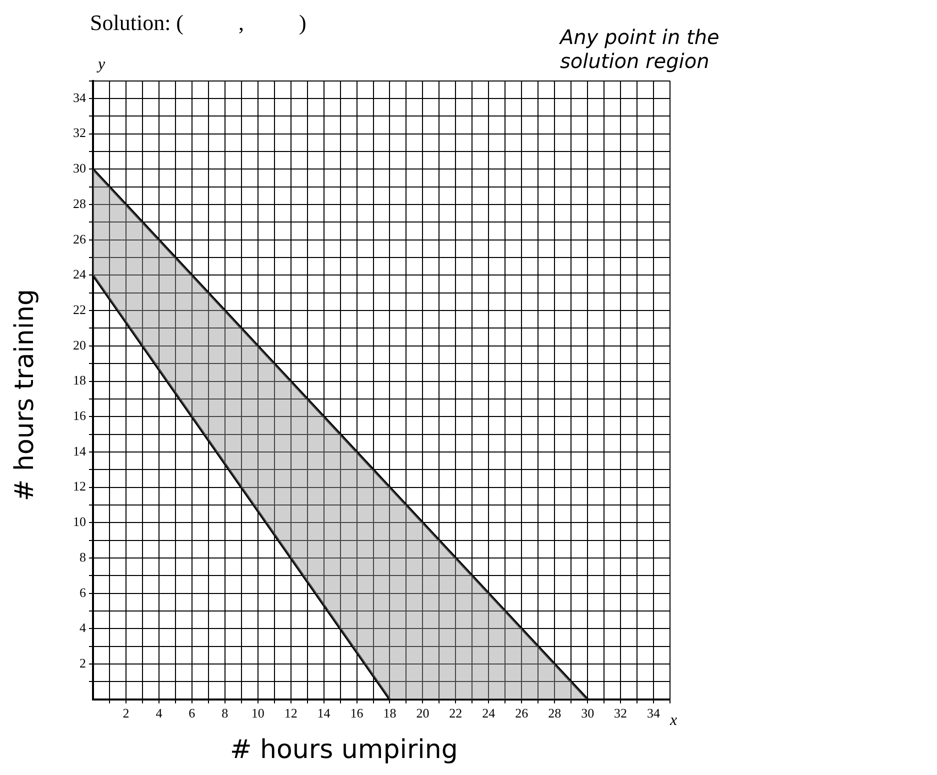 The width and height of the screenshot is (937, 775). I want to click on y-tick-label: 24, so click(79, 274).